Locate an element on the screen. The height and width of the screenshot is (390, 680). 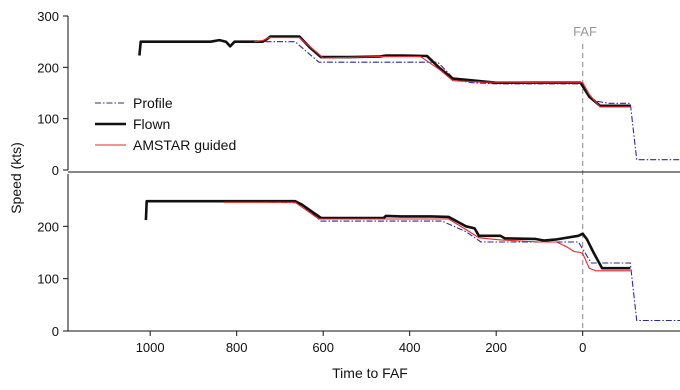
y-tick-label-panel-1: 200 is located at coordinates (48, 67).